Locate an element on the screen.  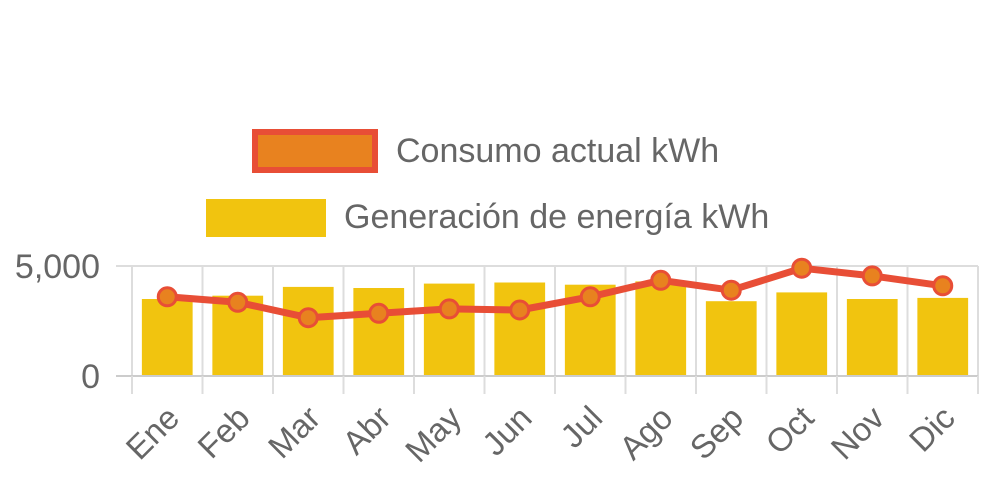
legend-swatch-consumo is located at coordinates (315, 151).